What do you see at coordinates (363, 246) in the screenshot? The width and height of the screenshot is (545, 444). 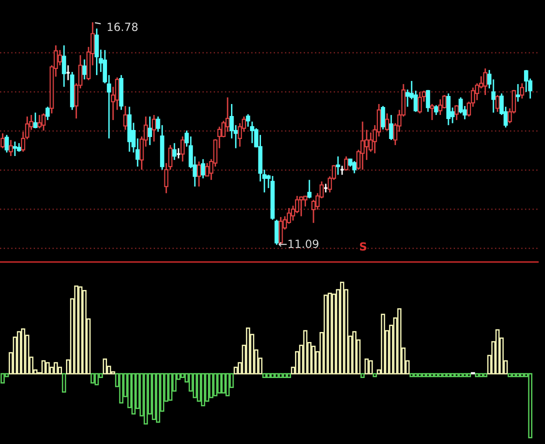 I see `annotation: S` at bounding box center [363, 246].